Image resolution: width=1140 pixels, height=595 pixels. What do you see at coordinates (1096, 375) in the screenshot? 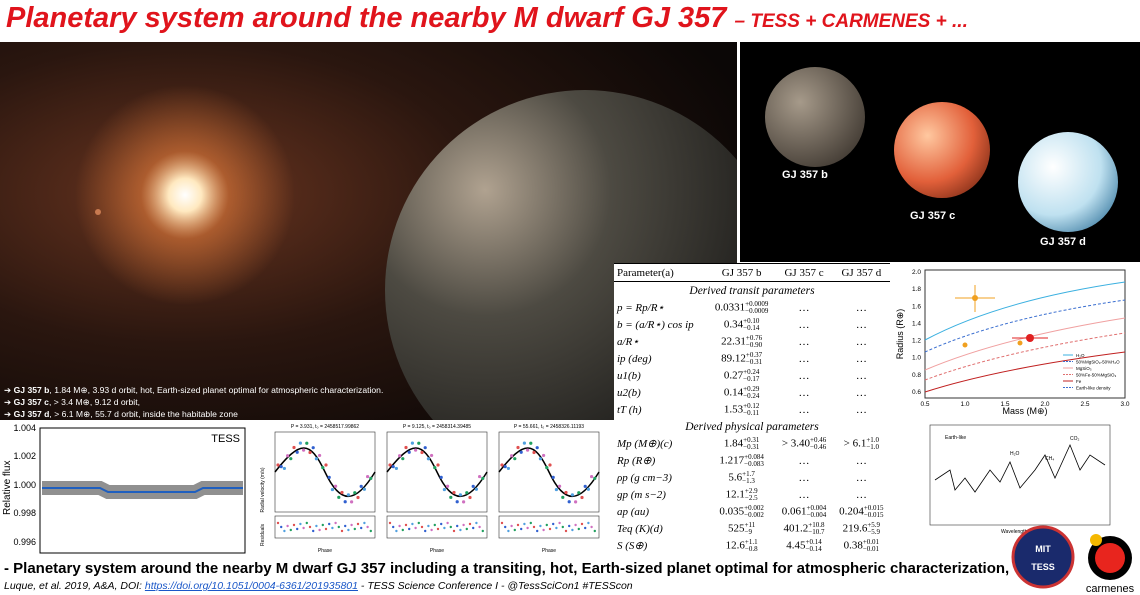
I see `legend-label: 50%Fe-50%MgSiO₃` at bounding box center [1096, 375].